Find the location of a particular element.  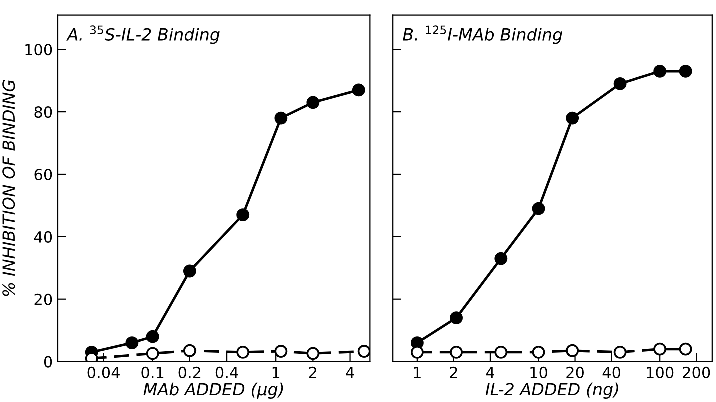

y-tick-label: 60 is located at coordinates (43, 174).